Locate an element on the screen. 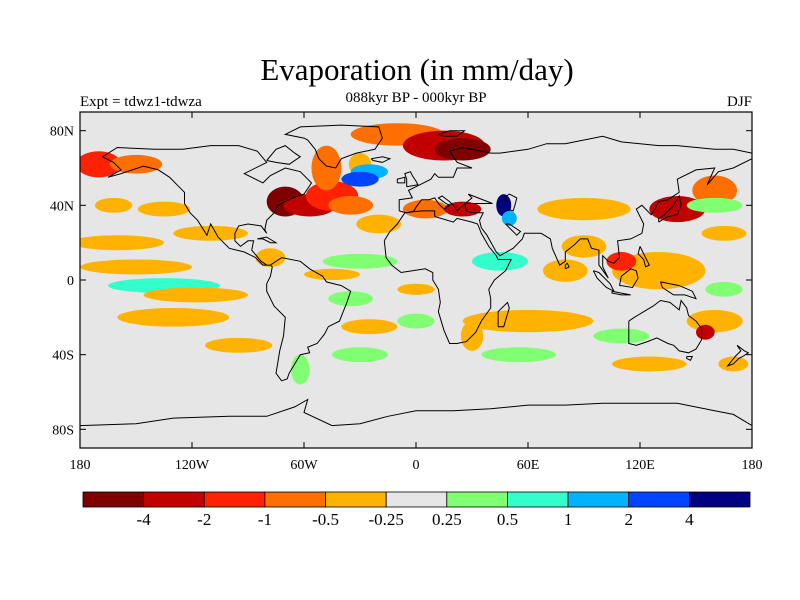  coastline-eurasia is located at coordinates (575, 207).